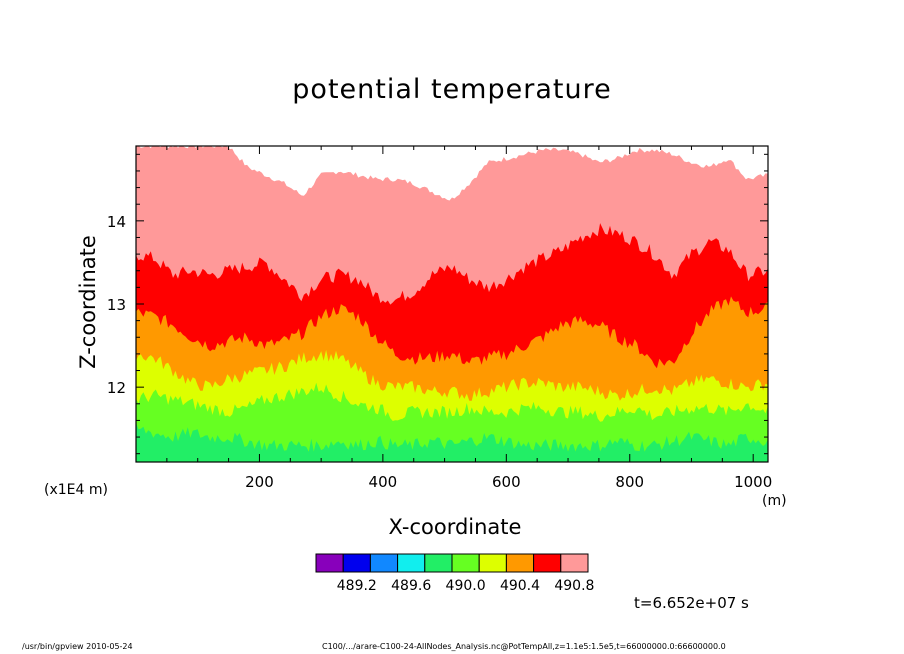 Image resolution: width=904 pixels, height=654 pixels. I want to click on colorbar-tick-label: 490.0, so click(466, 586).